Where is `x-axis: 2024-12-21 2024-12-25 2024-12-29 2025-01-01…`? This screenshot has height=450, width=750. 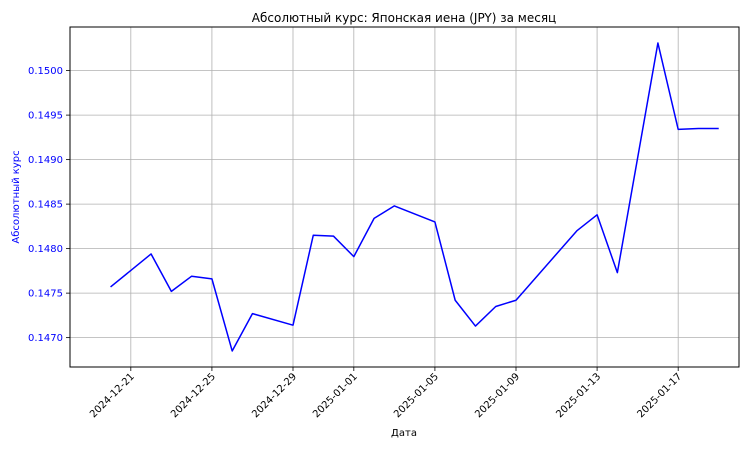 x-axis: 2024-12-21 2024-12-25 2024-12-29 2025-01-01… is located at coordinates (386, 393).